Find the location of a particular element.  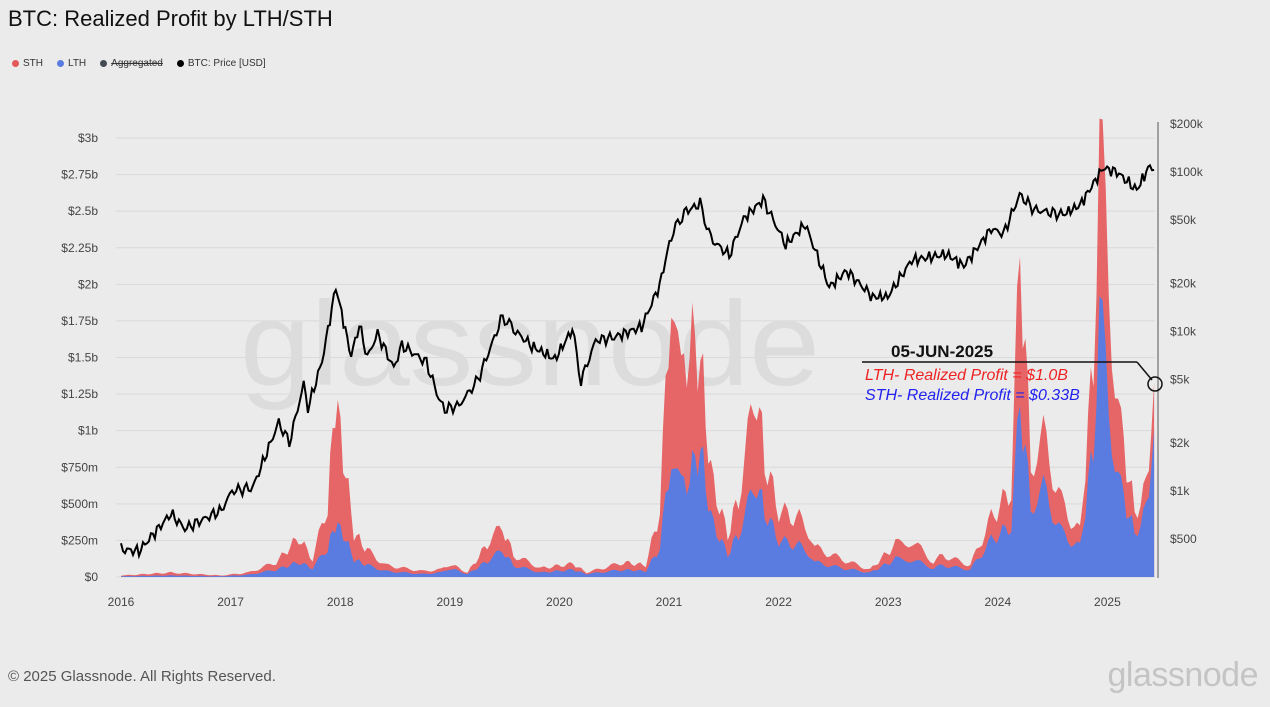

legend-item-price: BTC: Price [USD] is located at coordinates (221, 63).